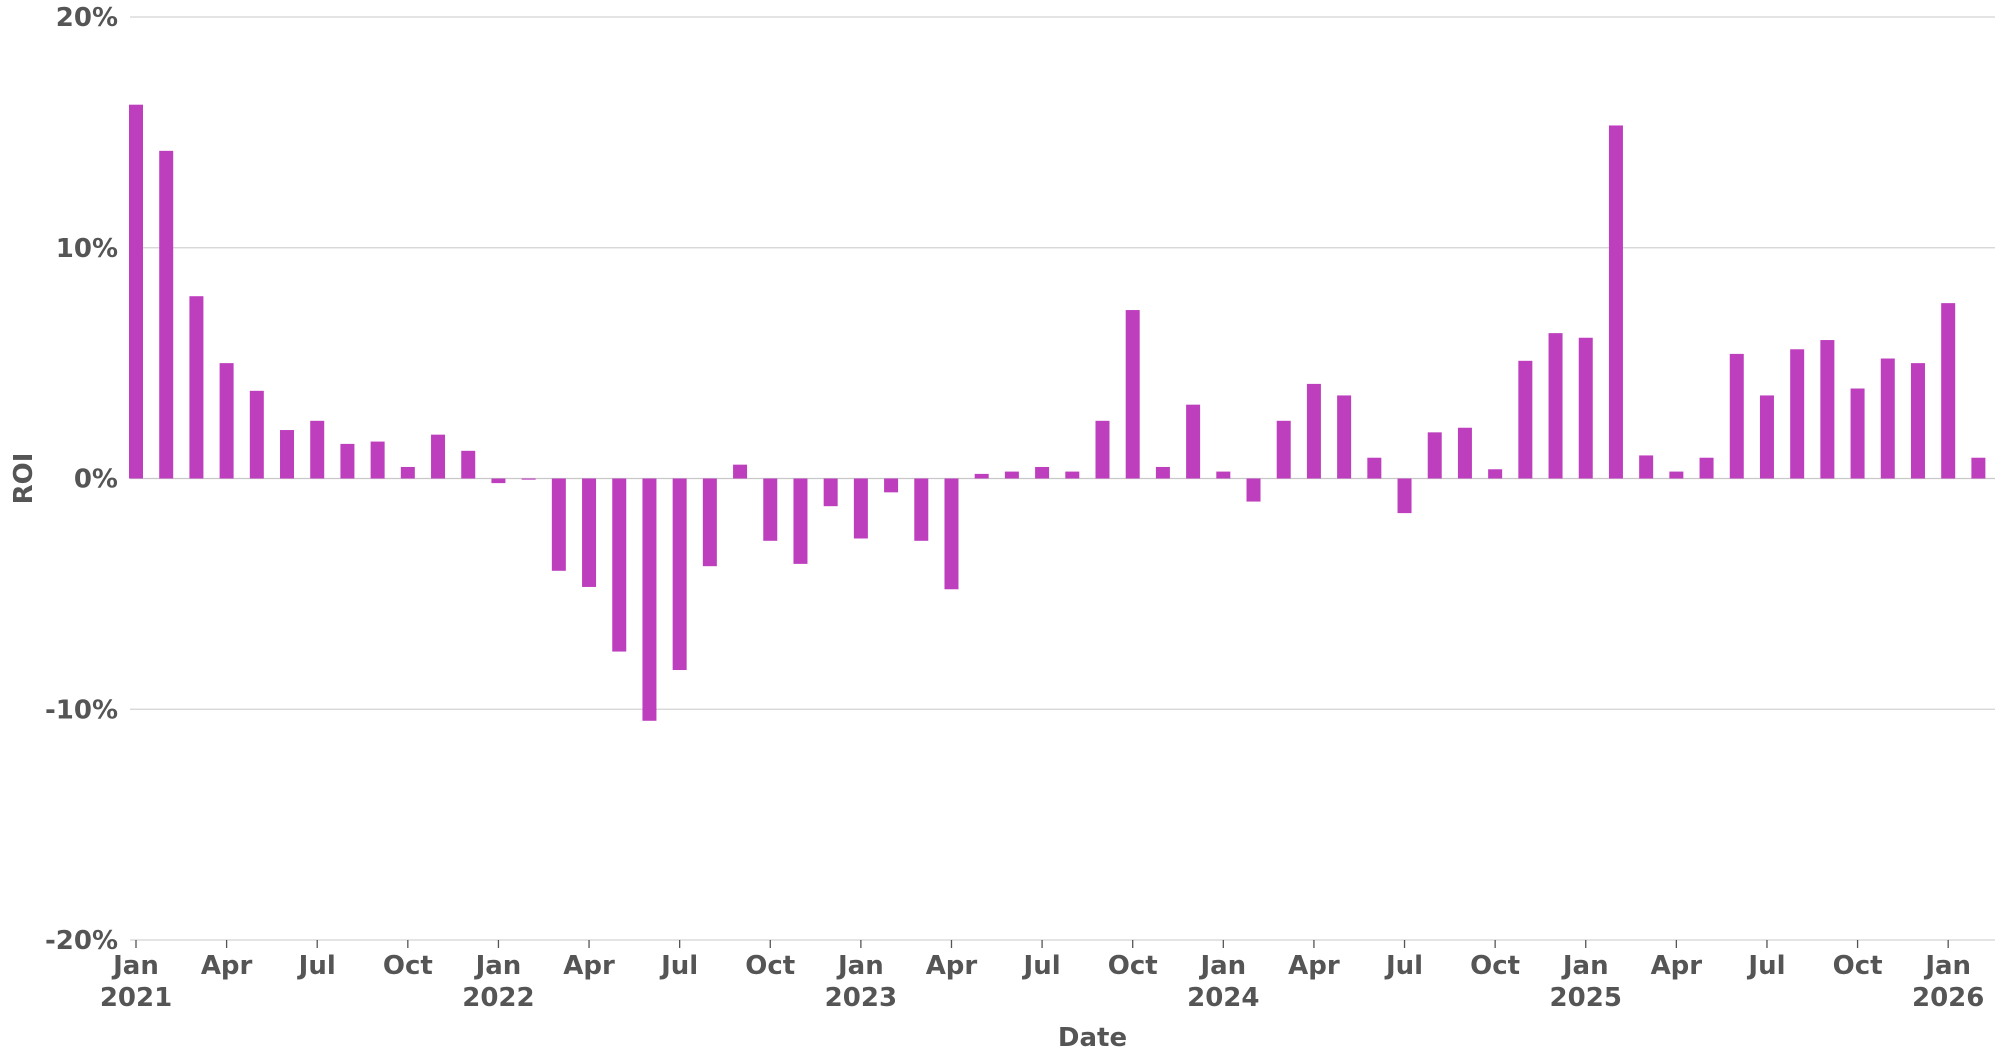 This screenshot has width=2003, height=1058. I want to click on x-tick-year-label: 2025, so click(1586, 998).